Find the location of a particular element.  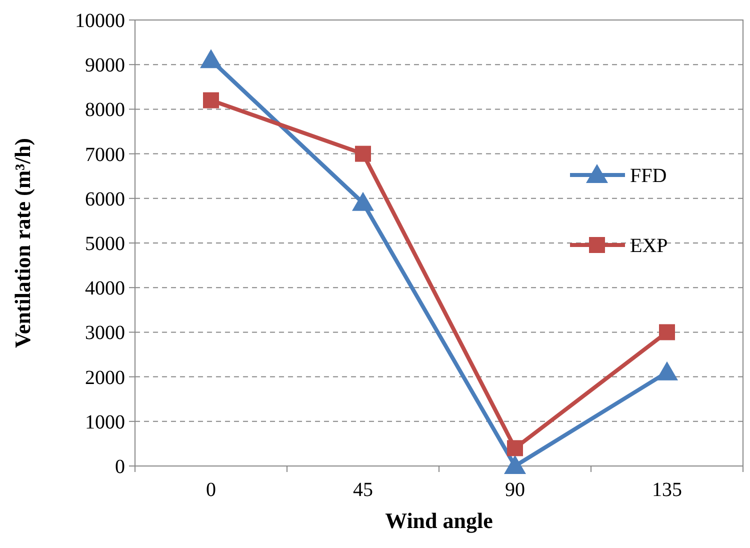

y-tick-label: 2000 is located at coordinates (105, 377).